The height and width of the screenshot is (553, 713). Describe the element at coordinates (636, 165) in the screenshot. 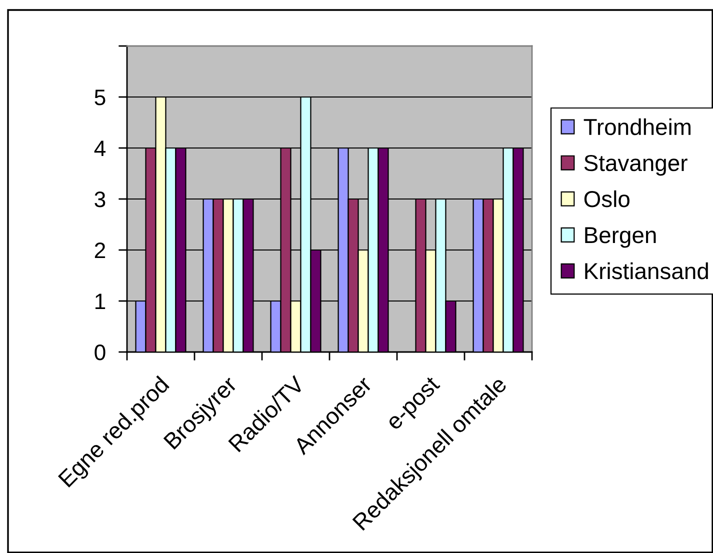

I see `legend-label: Stavanger` at that location.